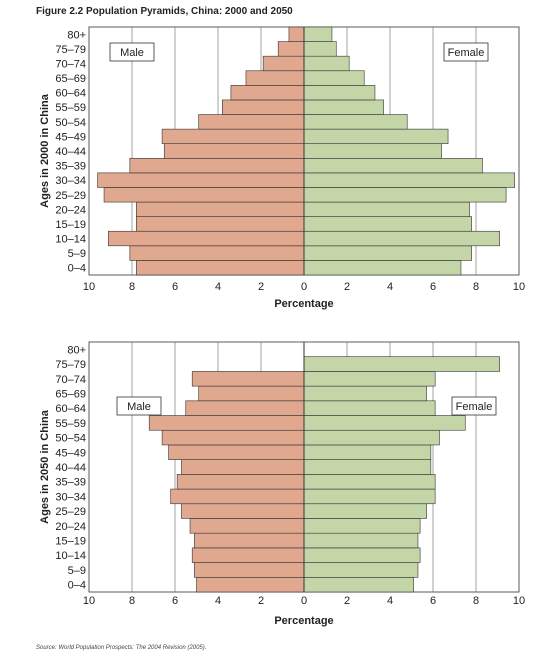 Image resolution: width=546 pixels, height=663 pixels. Describe the element at coordinates (77, 254) in the screenshot. I see `age-tick-label: 5–9` at that location.